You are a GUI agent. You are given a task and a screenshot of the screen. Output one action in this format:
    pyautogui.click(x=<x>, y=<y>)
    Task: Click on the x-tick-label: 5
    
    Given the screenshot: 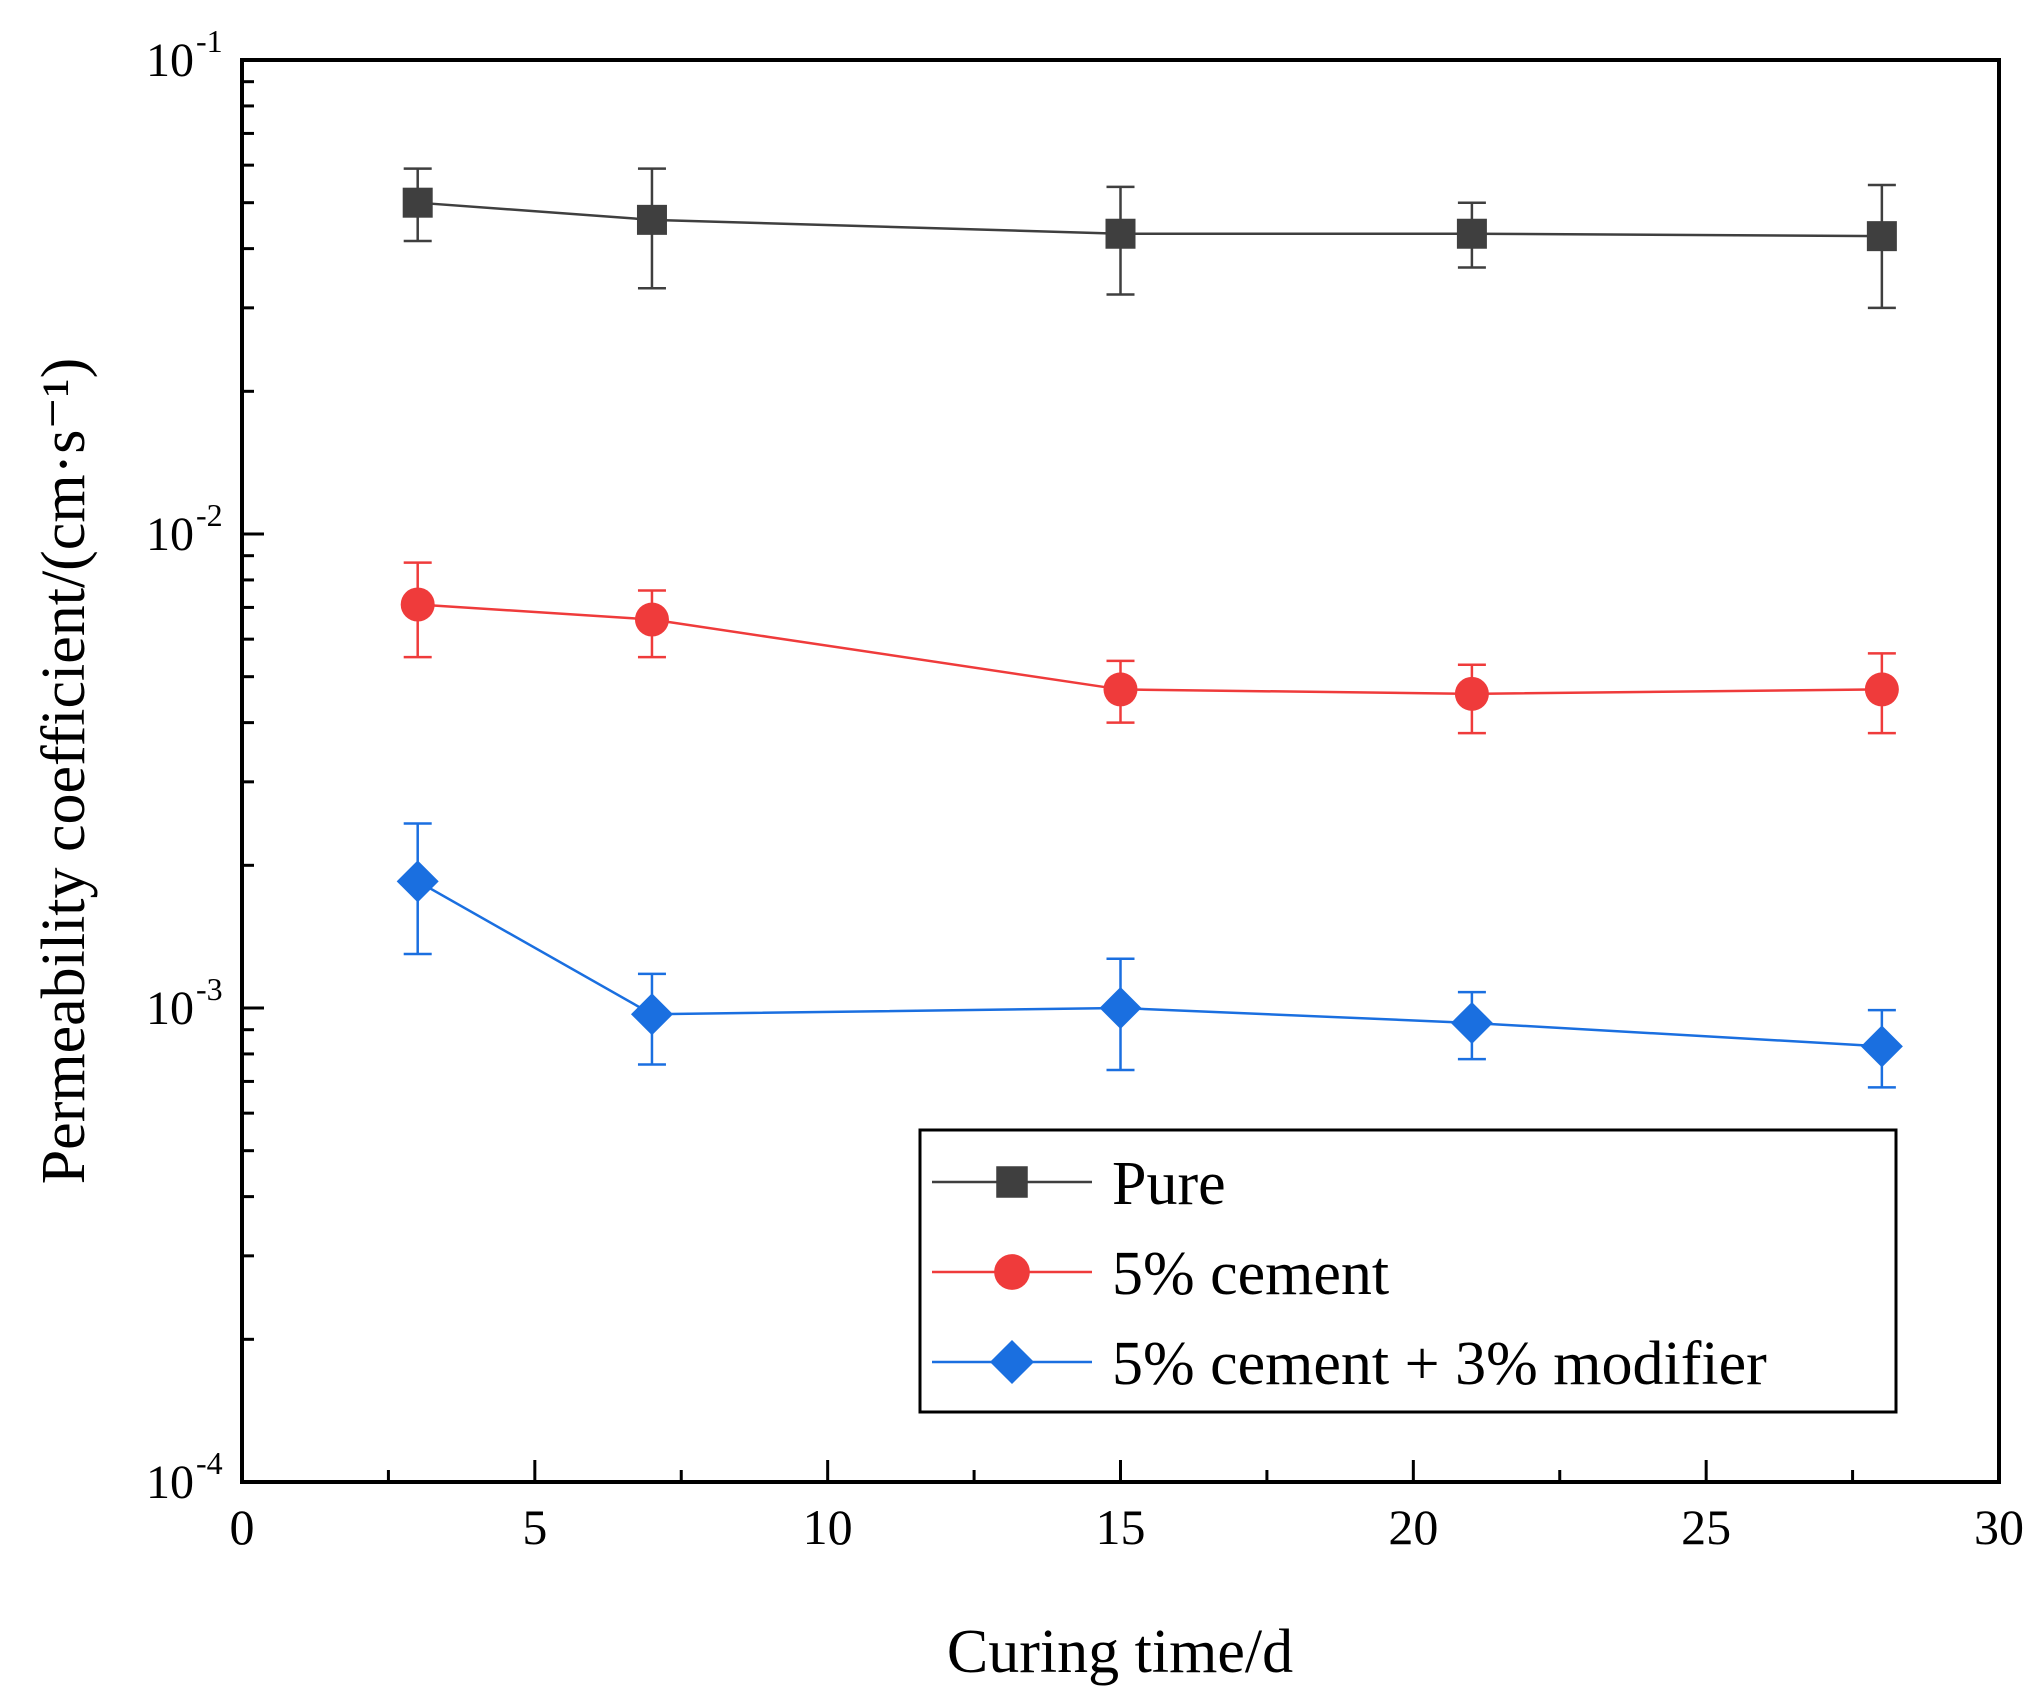 What is the action you would take?
    pyautogui.click(x=534, y=1527)
    